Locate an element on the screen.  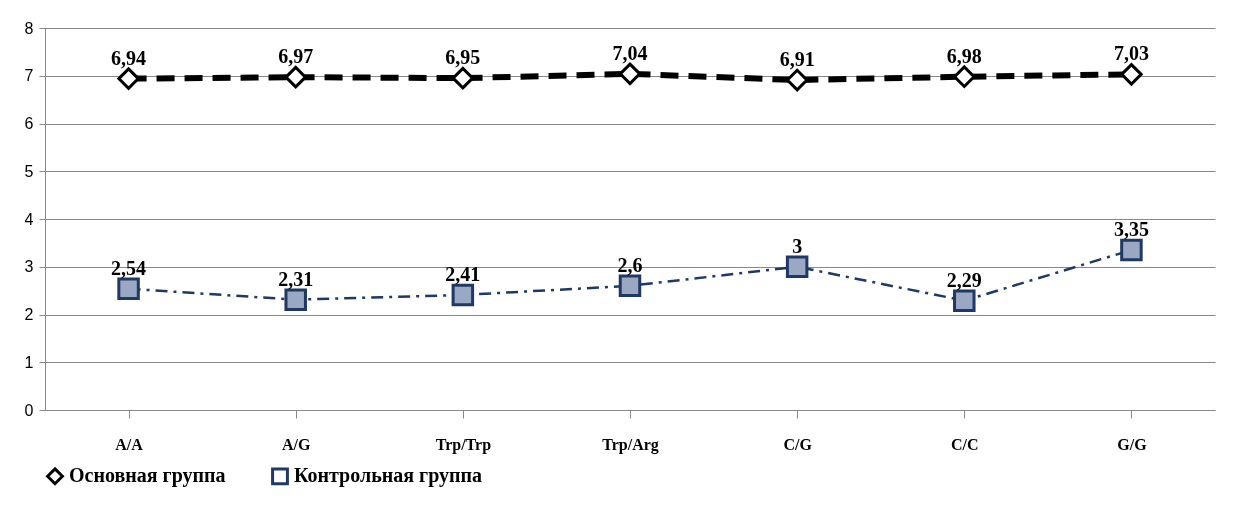
legend-label: Контрольная группа is located at coordinates (388, 476).